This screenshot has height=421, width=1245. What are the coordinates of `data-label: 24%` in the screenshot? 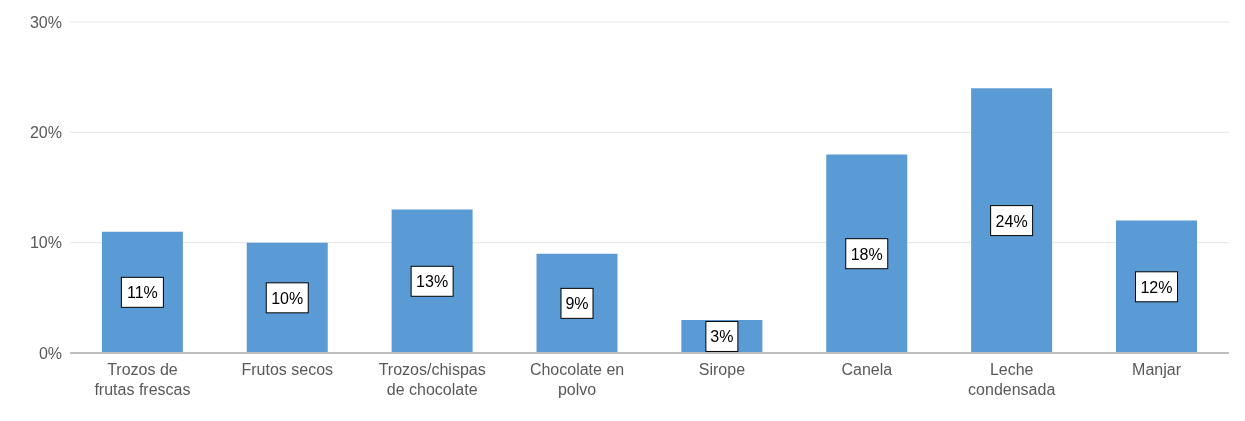 It's located at (1011, 221).